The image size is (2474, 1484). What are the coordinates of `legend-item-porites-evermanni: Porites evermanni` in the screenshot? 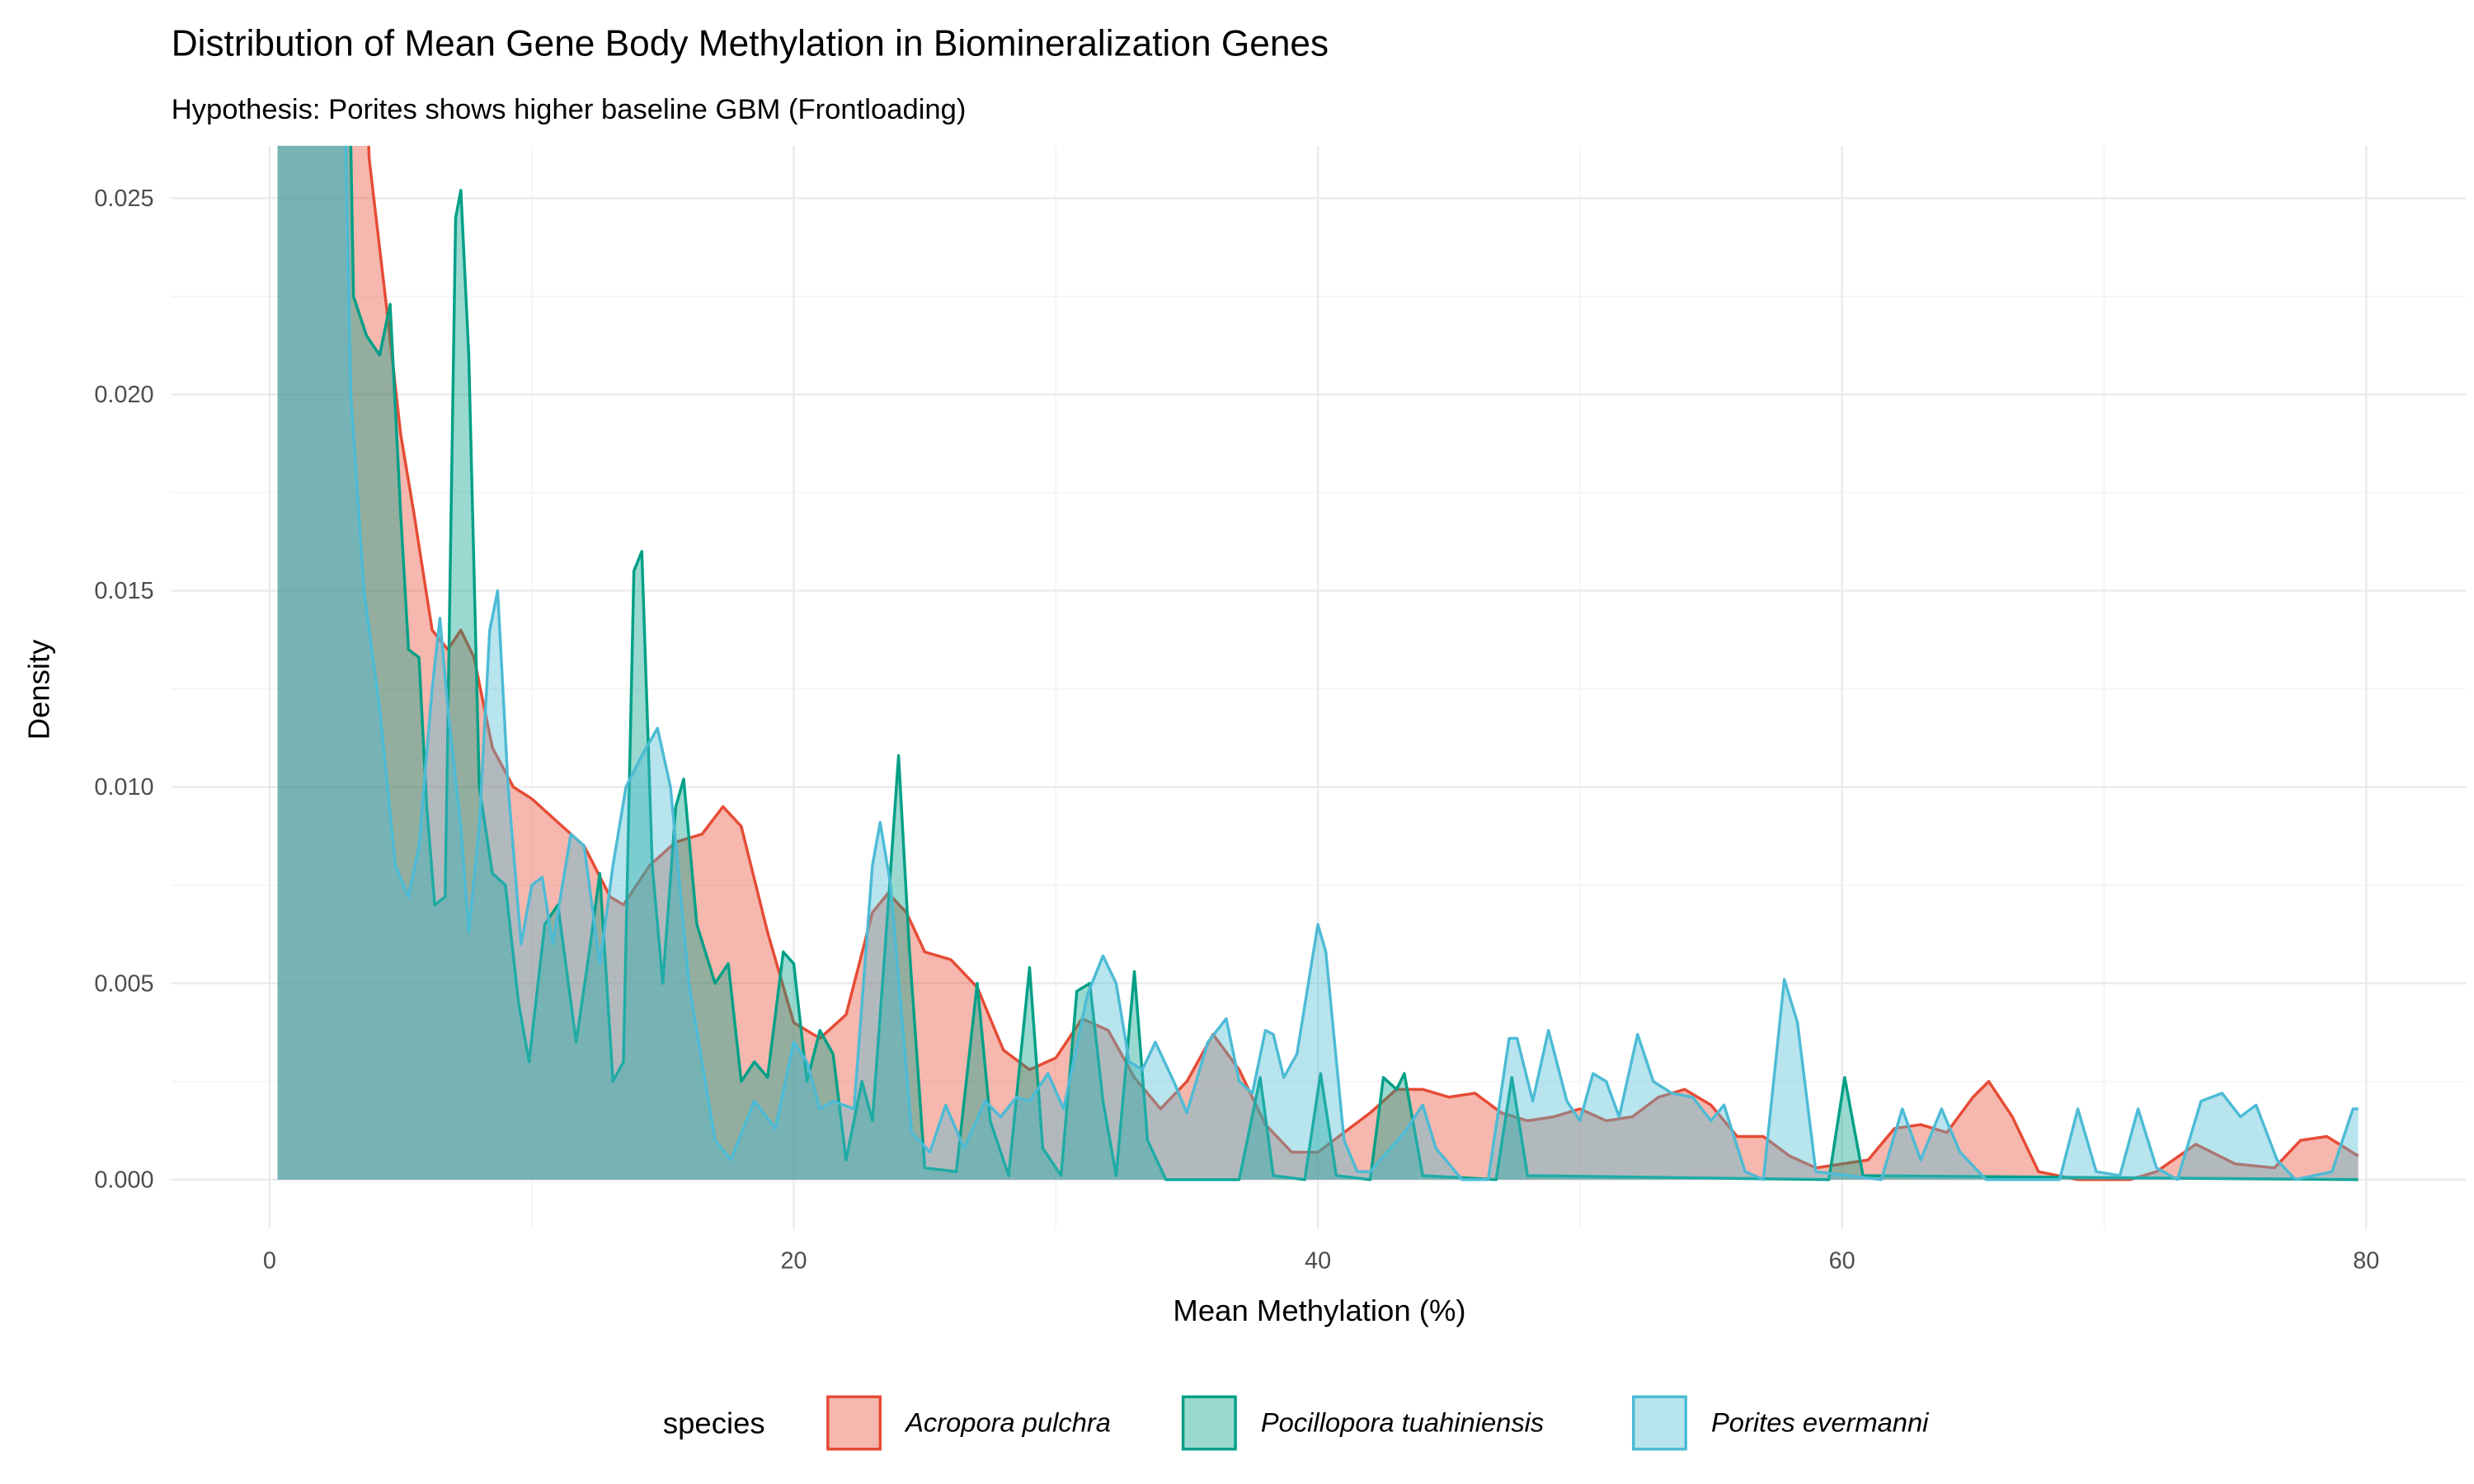 It's located at (1780, 1423).